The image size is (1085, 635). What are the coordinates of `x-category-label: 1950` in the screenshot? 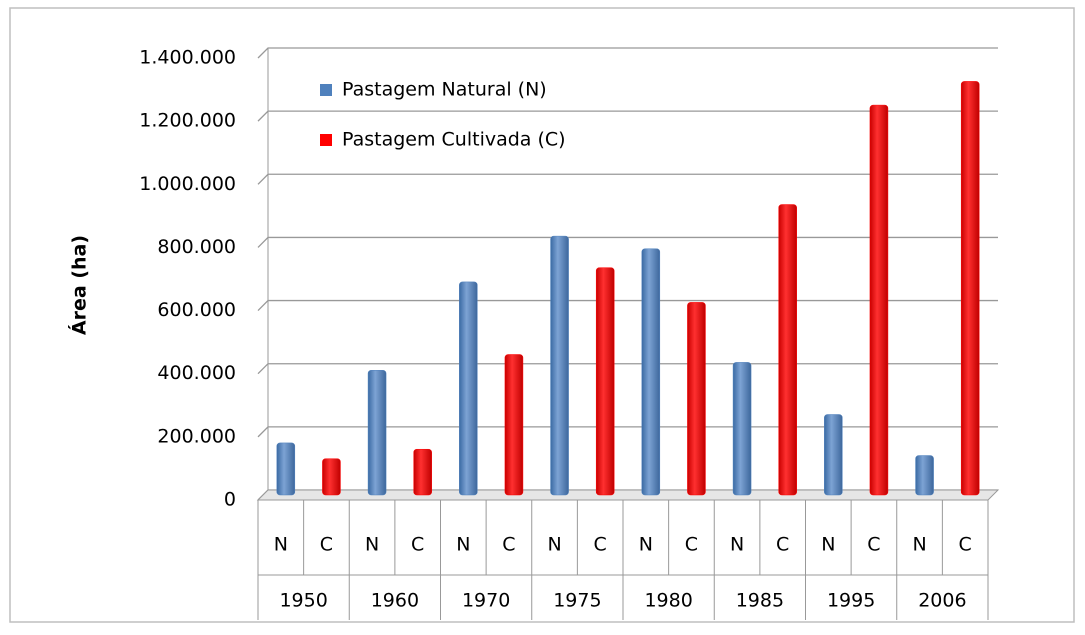 It's located at (303, 601).